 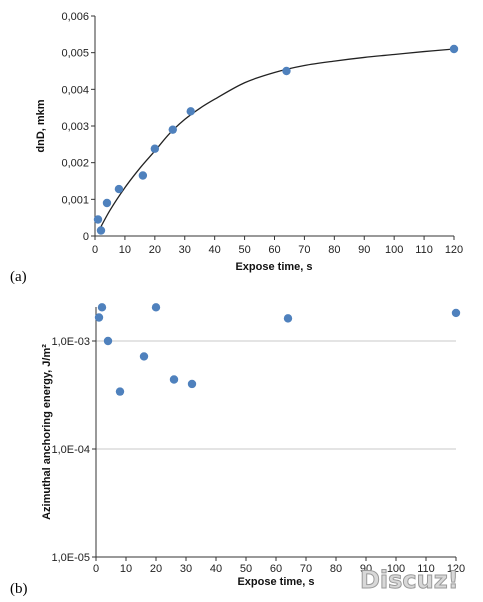 What do you see at coordinates (273, 267) in the screenshot?
I see `chart-a-x-title: Expose time, s` at bounding box center [273, 267].